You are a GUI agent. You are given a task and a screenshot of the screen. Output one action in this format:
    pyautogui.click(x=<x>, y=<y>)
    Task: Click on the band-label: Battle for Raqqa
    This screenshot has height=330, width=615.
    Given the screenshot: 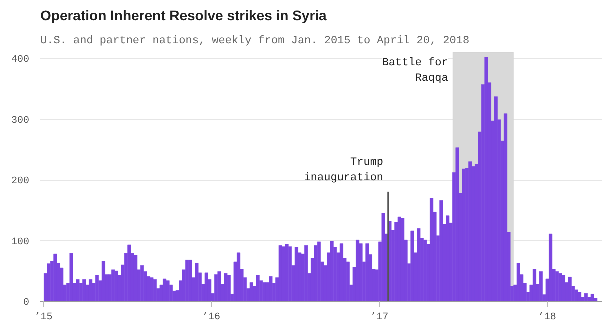 What is the action you would take?
    pyautogui.click(x=415, y=71)
    